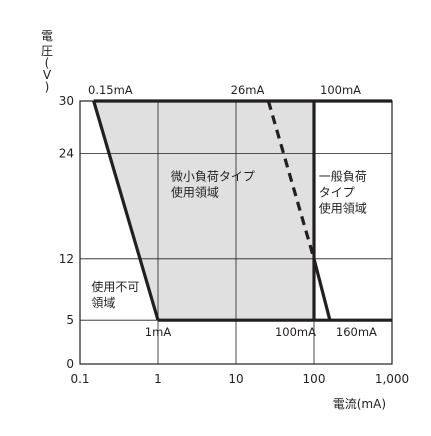  Describe the element at coordinates (103, 302) in the screenshot. I see `region-label: 領域` at that location.